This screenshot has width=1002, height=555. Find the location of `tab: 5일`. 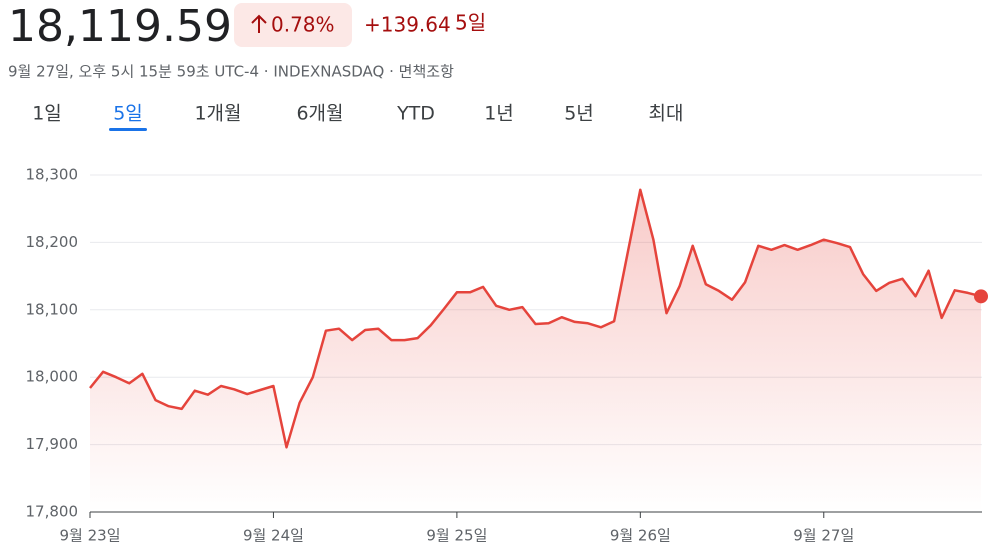

tab: 5일 is located at coordinates (128, 114).